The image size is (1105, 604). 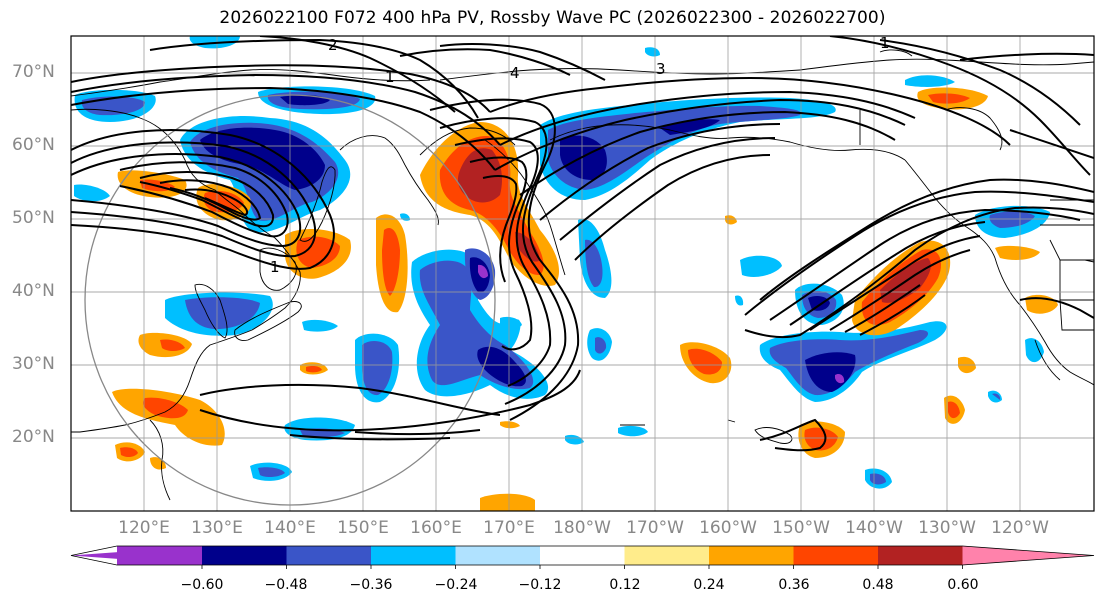 What do you see at coordinates (33, 364) in the screenshot?
I see `lat-label-30n: 30°N` at bounding box center [33, 364].